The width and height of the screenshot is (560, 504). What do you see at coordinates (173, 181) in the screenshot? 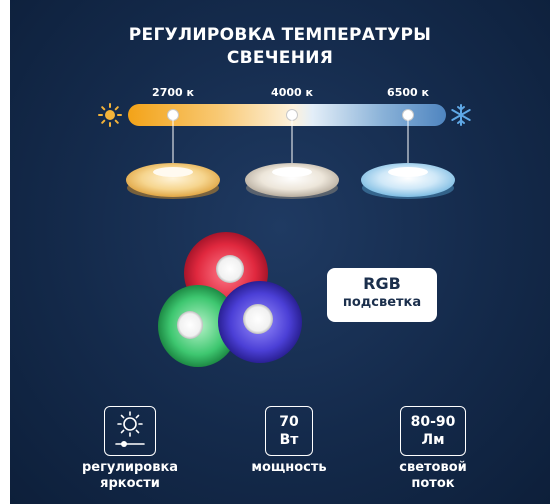
I see `lamp-warm-image` at bounding box center [173, 181].